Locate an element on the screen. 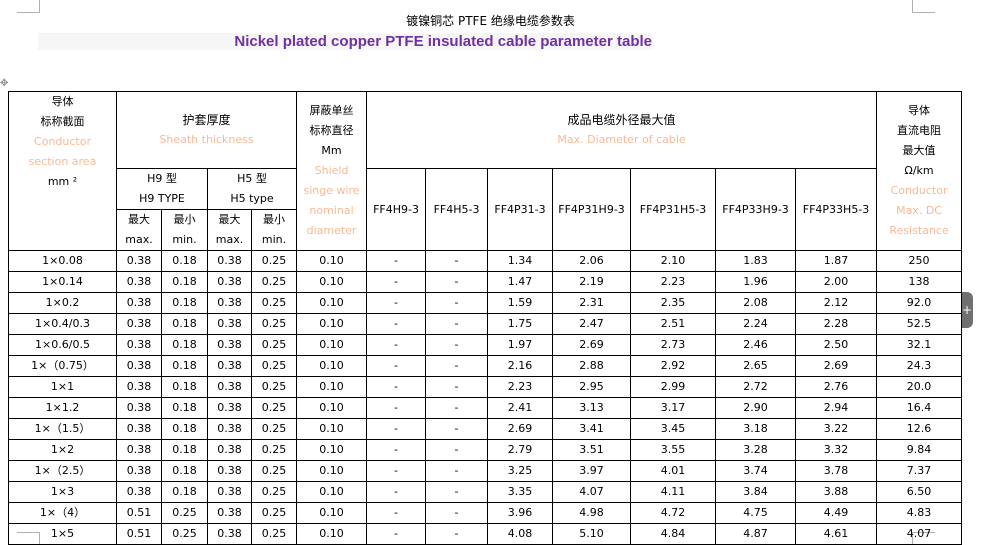 This screenshot has width=981, height=545. table-cell: 16.4 is located at coordinates (919, 408).